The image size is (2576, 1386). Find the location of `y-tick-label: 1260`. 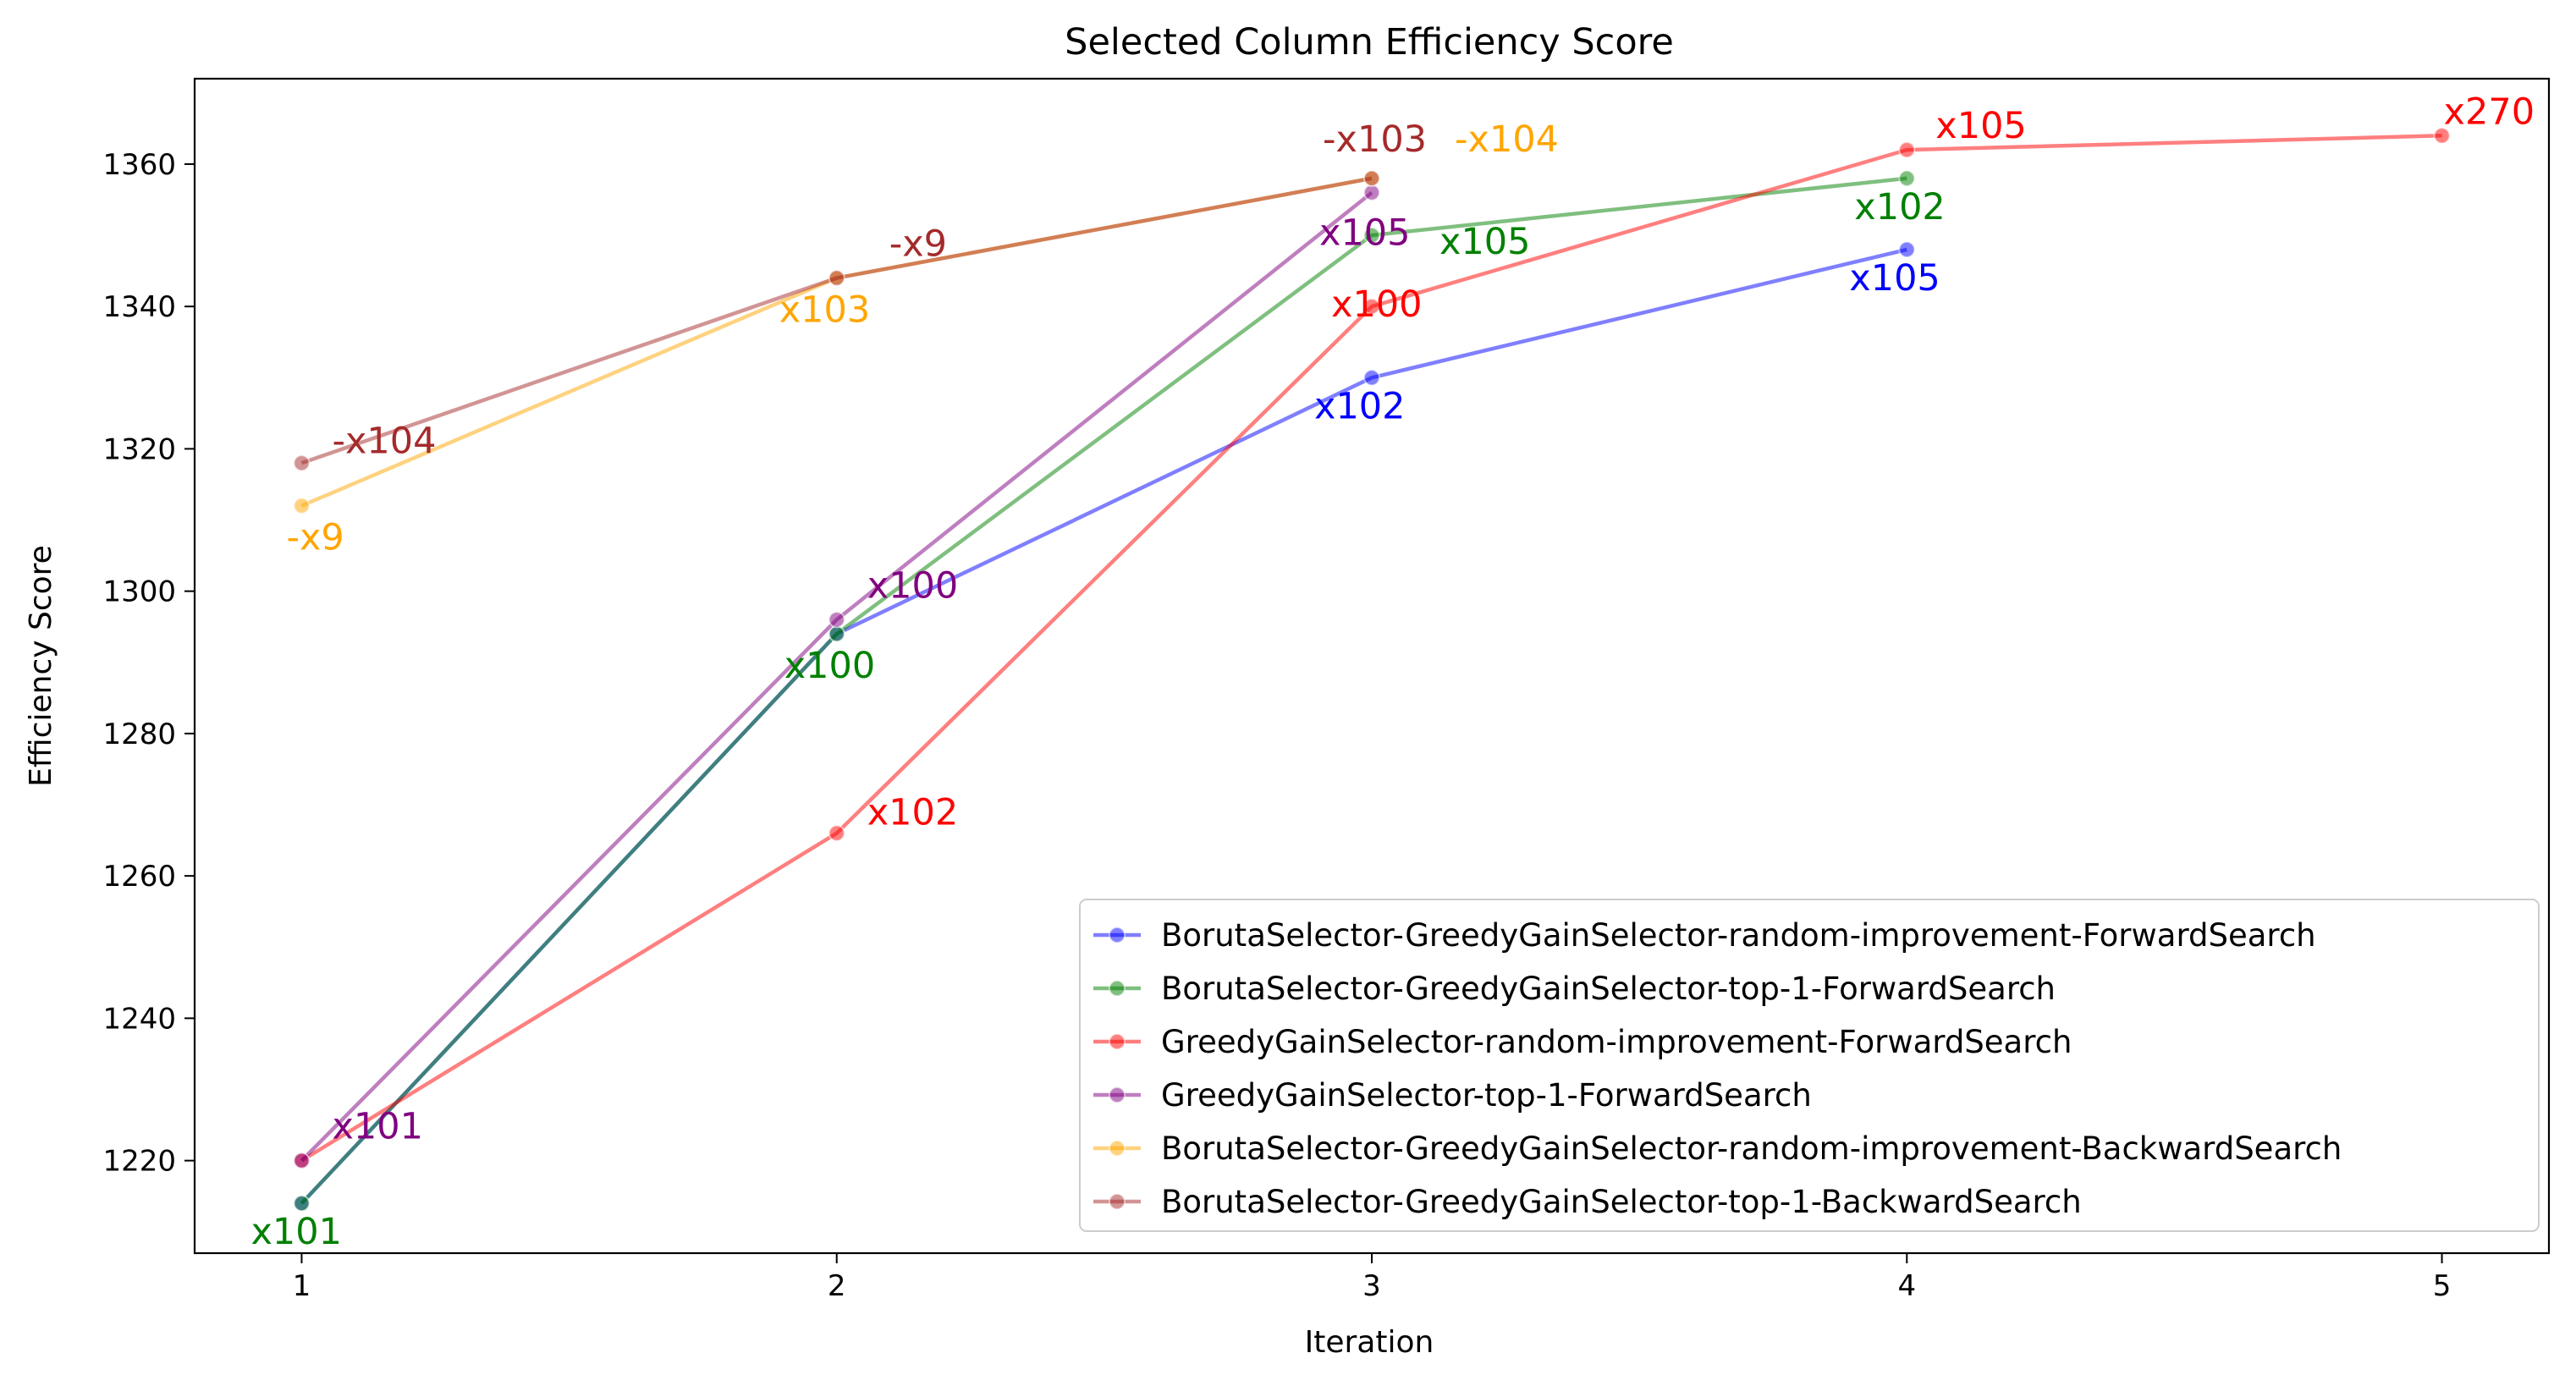

y-tick-label: 1260 is located at coordinates (139, 877).